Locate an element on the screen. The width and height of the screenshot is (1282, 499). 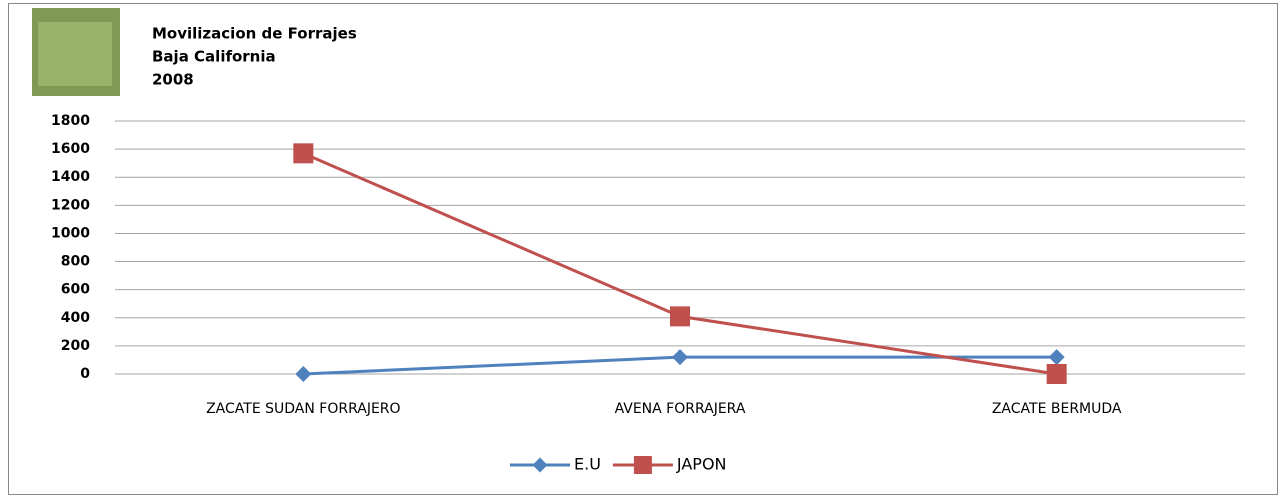
x-tick-label: ZACATE BERMUDA is located at coordinates (1057, 409).